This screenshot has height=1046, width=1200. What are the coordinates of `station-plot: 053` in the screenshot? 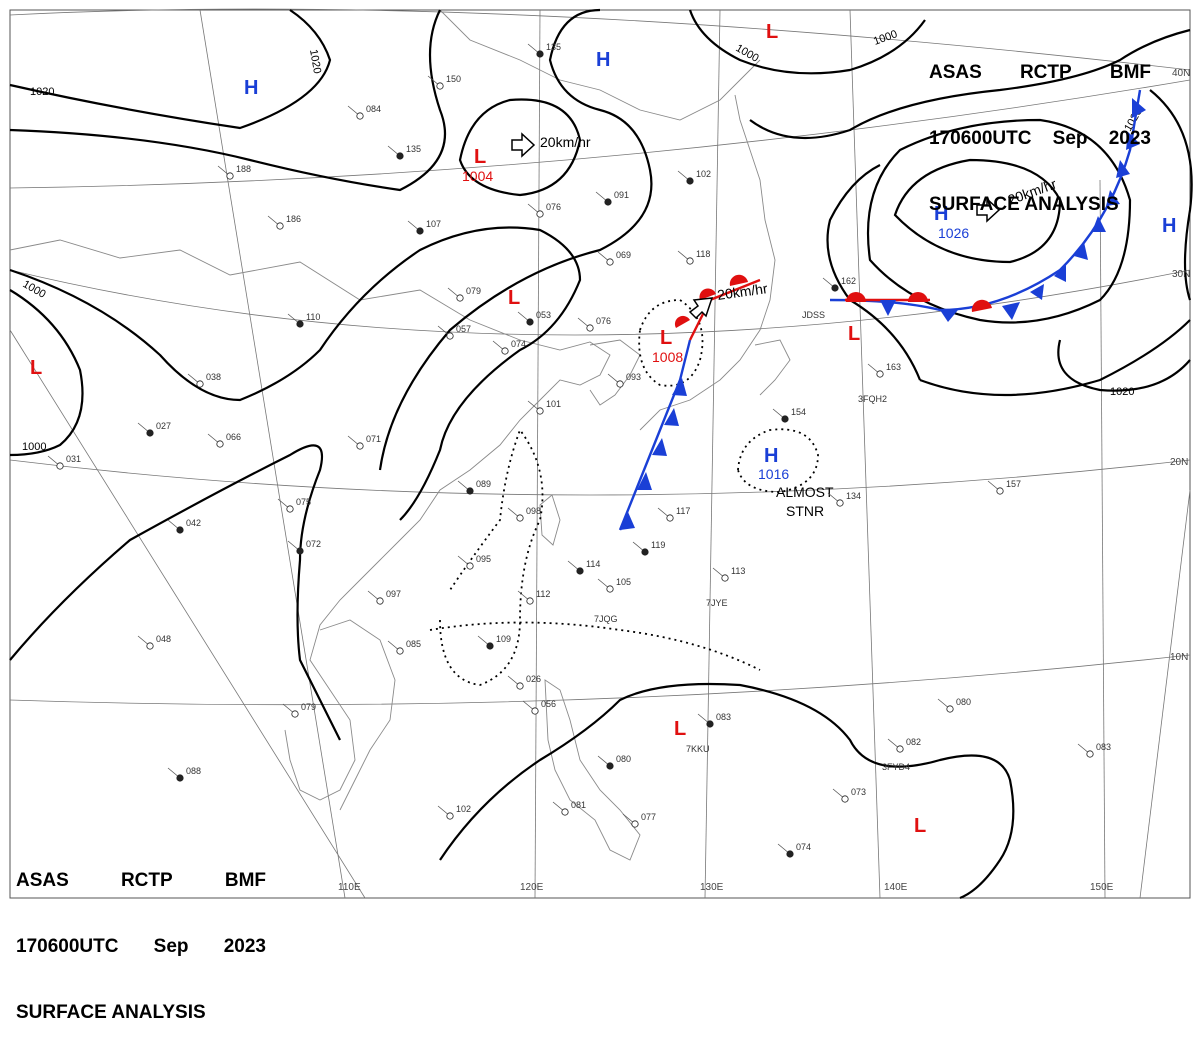 It's located at (534, 318).